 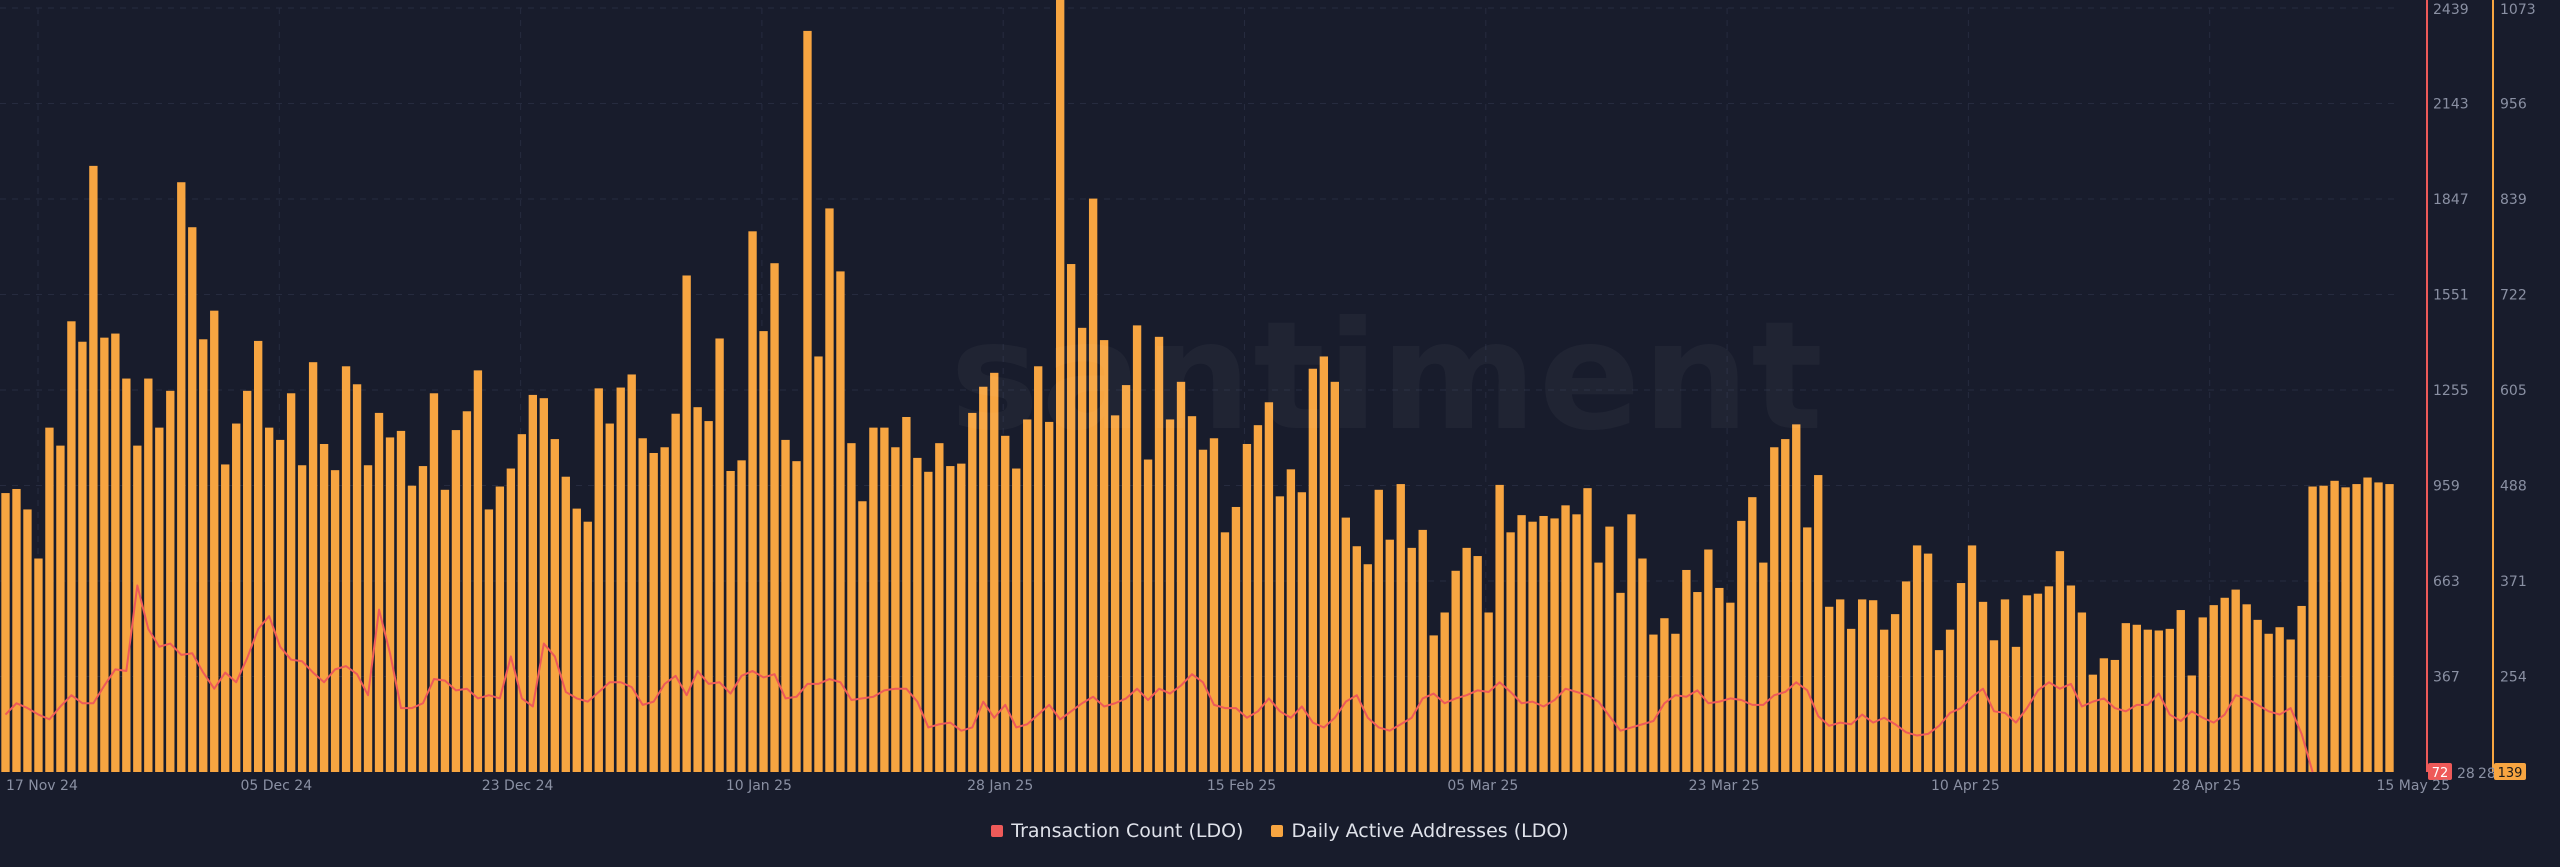 I want to click on y-left-tick-label: 2439, so click(x=2451, y=10).